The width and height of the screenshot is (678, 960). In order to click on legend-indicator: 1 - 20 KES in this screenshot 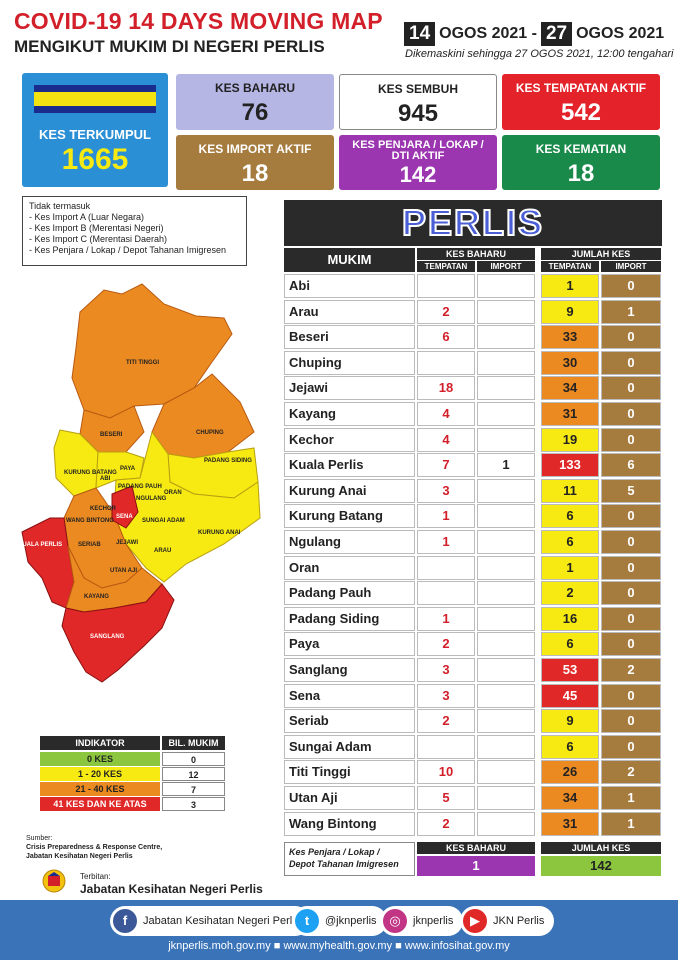, I will do `click(100, 774)`.